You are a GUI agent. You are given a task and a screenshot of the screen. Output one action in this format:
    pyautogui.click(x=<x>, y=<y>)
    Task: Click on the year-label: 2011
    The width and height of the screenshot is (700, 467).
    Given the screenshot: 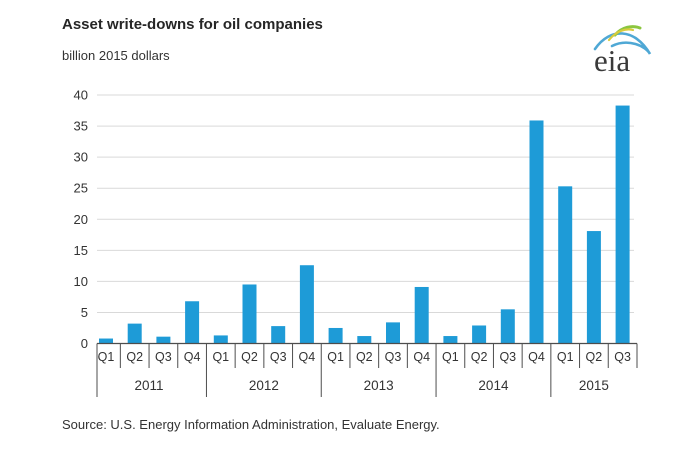 What is the action you would take?
    pyautogui.click(x=149, y=385)
    